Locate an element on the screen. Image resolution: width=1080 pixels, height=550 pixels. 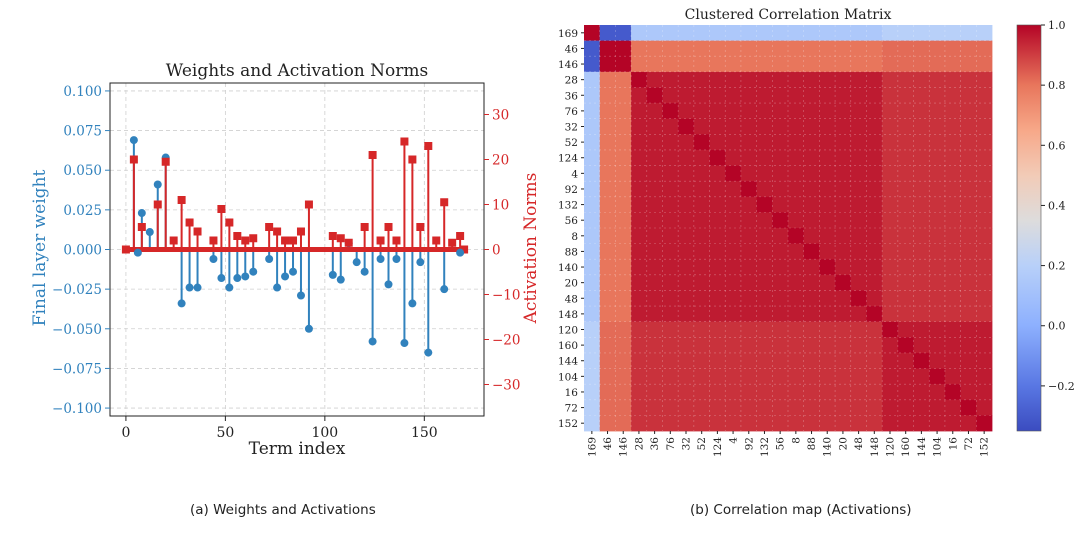
left-tick-label: 0.050 is located at coordinates (82, 171).